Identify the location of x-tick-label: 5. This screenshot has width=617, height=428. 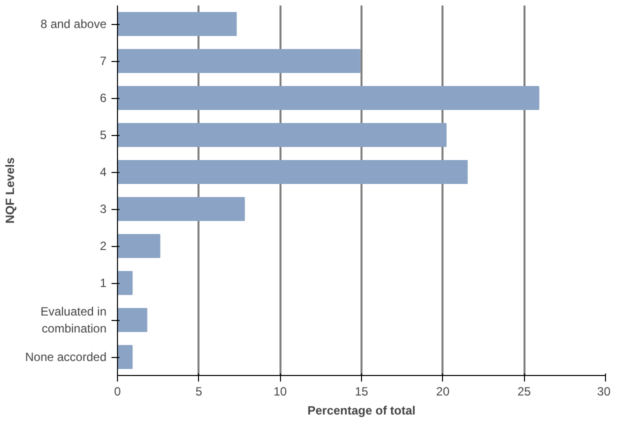
(198, 391).